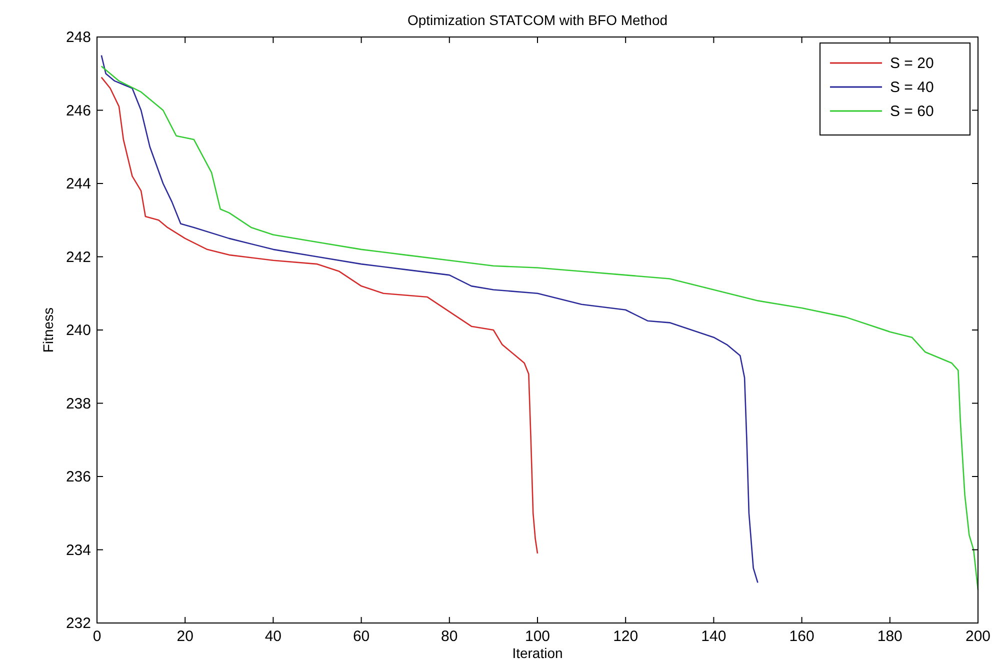 Image resolution: width=1000 pixels, height=661 pixels. I want to click on y-tick-label: 248, so click(78, 37).